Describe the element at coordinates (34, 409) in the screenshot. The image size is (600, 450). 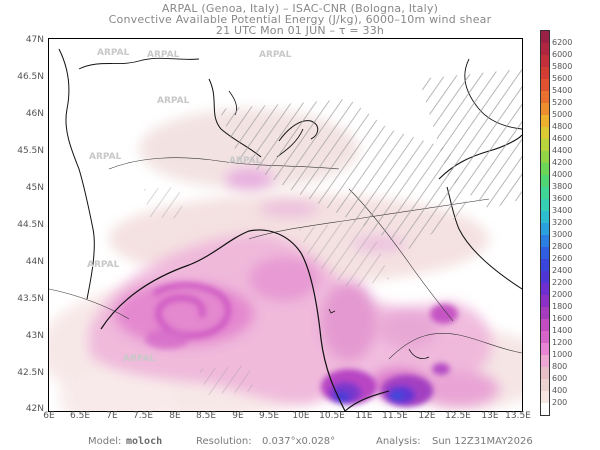
I see `lat-label: 42N` at that location.